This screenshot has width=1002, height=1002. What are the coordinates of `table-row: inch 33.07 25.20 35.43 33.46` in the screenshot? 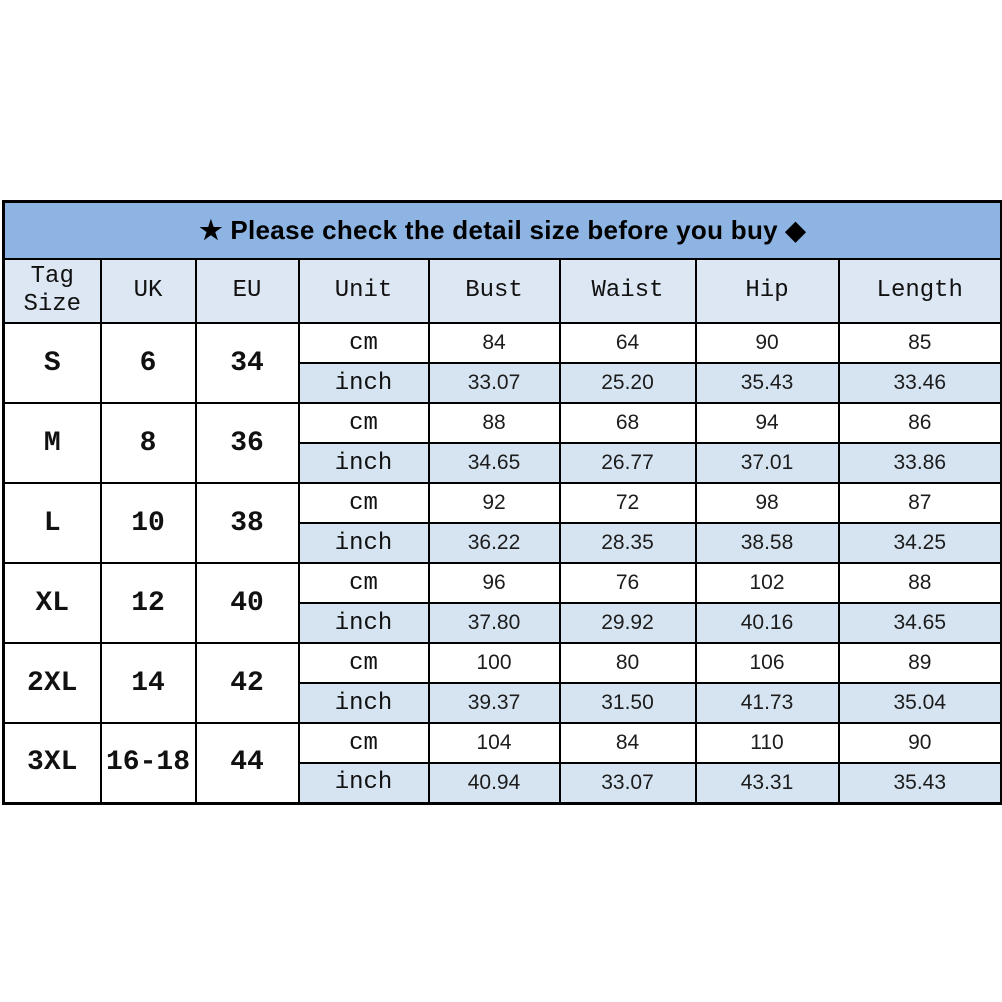 It's located at (503, 383).